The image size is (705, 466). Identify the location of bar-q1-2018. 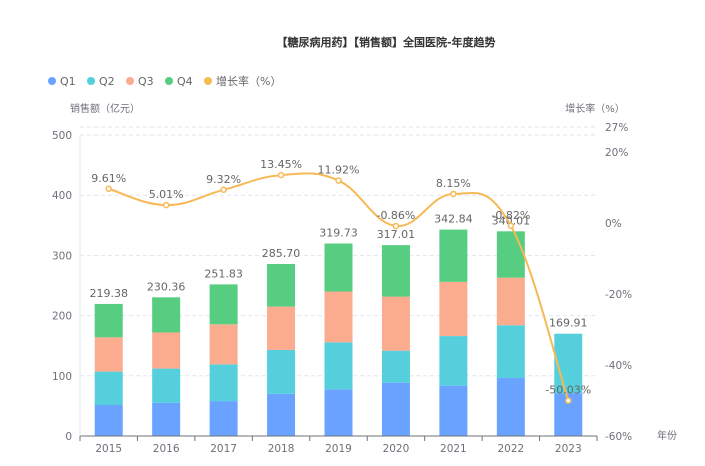
(281, 414).